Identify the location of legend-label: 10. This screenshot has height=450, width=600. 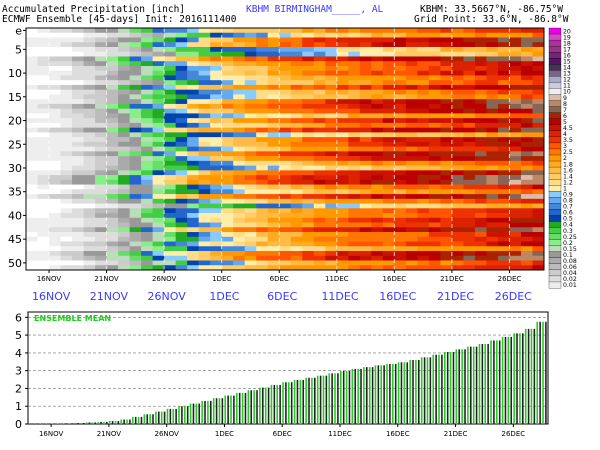
(567, 92).